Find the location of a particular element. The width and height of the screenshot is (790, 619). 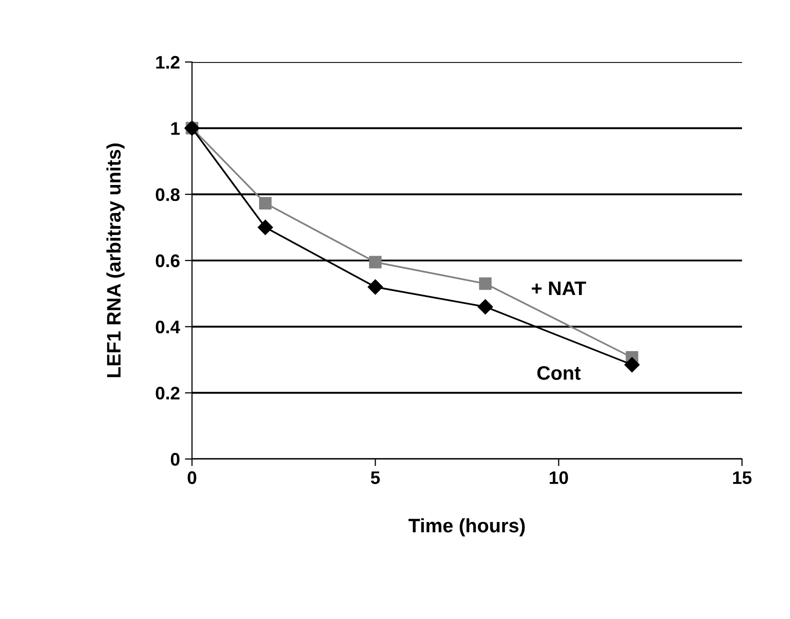

x-axis-title: Time (hours) is located at coordinates (466, 527).